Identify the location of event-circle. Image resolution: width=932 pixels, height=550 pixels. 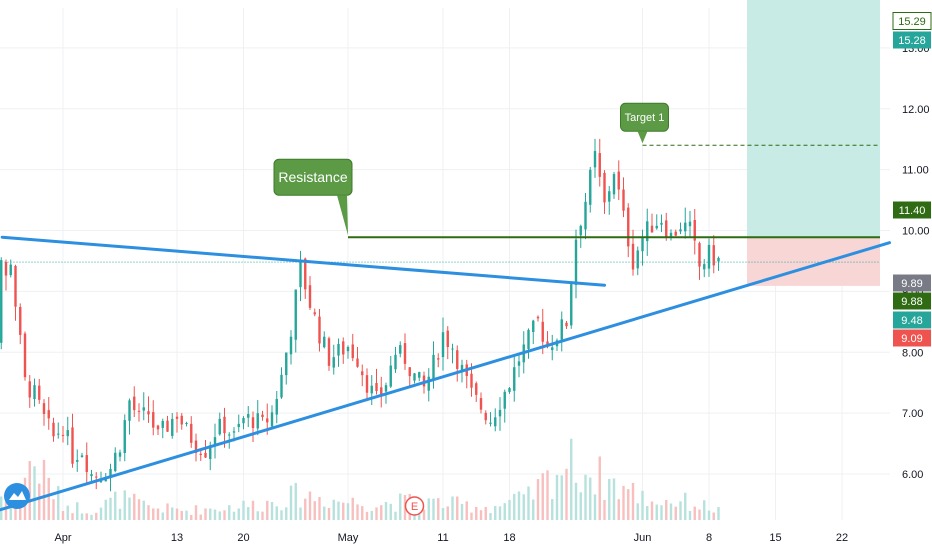
(414, 506).